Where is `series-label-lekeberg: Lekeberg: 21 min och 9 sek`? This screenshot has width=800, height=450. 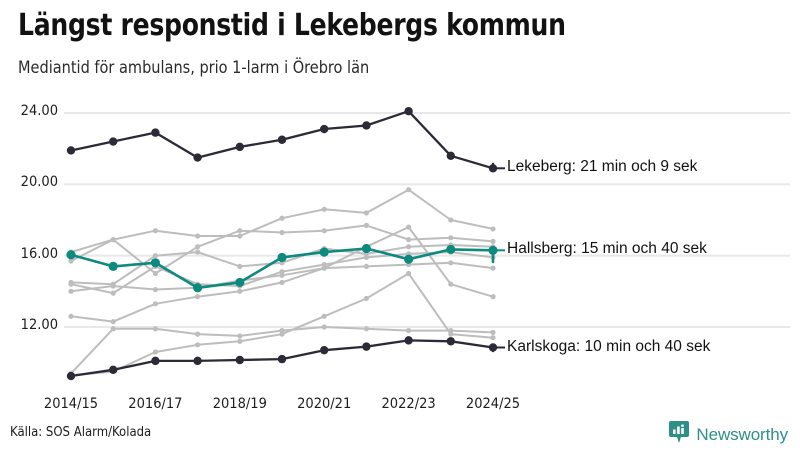
series-label-lekeberg: Lekeberg: 21 min och 9 sek is located at coordinates (602, 167).